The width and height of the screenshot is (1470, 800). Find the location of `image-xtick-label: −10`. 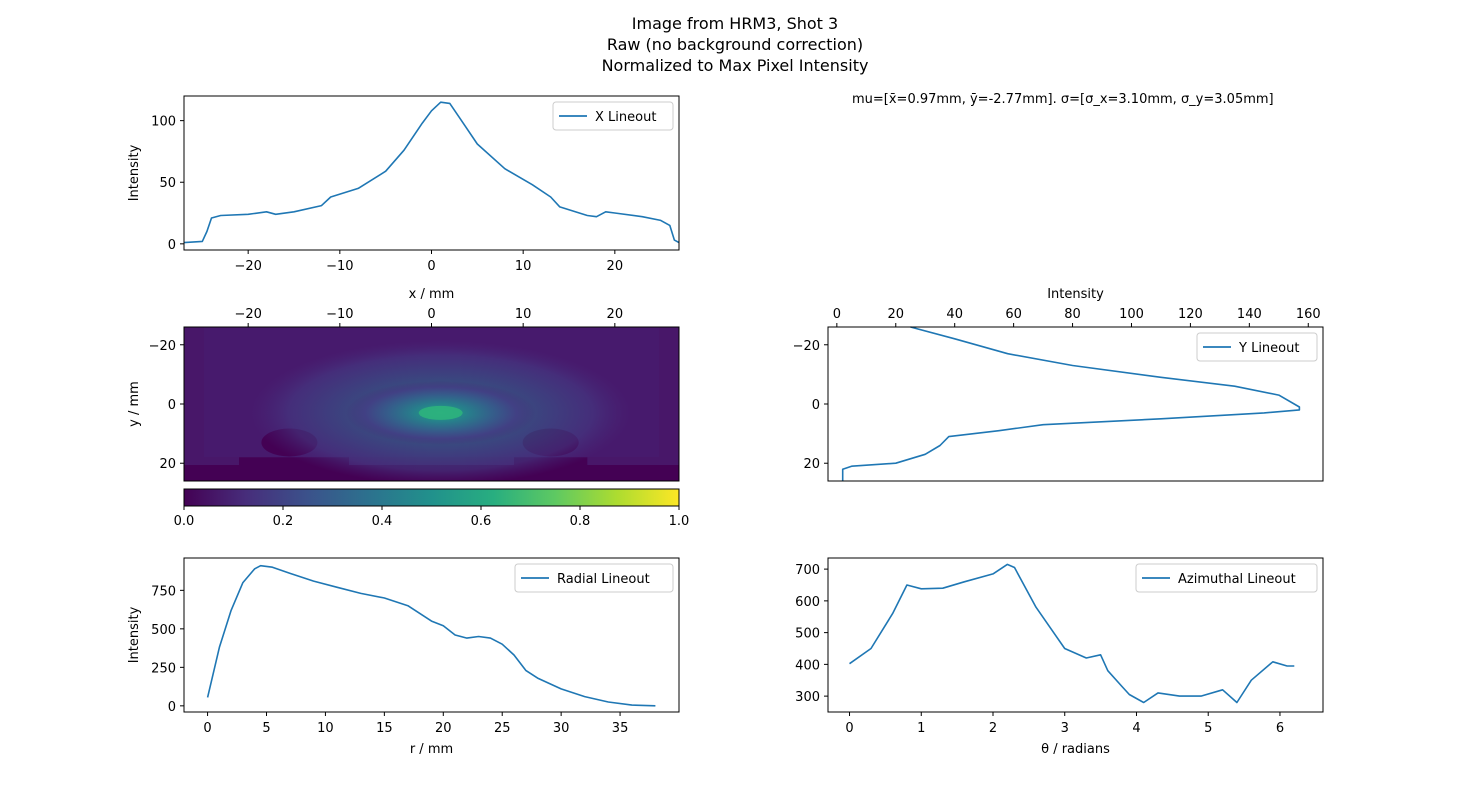

image-xtick-label: −10 is located at coordinates (339, 314).